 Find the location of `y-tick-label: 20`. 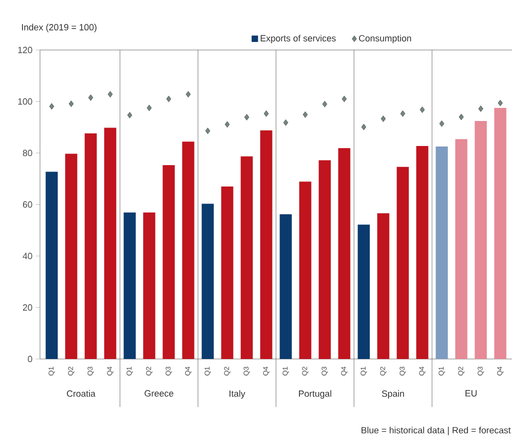

y-tick-label: 20 is located at coordinates (27, 307).